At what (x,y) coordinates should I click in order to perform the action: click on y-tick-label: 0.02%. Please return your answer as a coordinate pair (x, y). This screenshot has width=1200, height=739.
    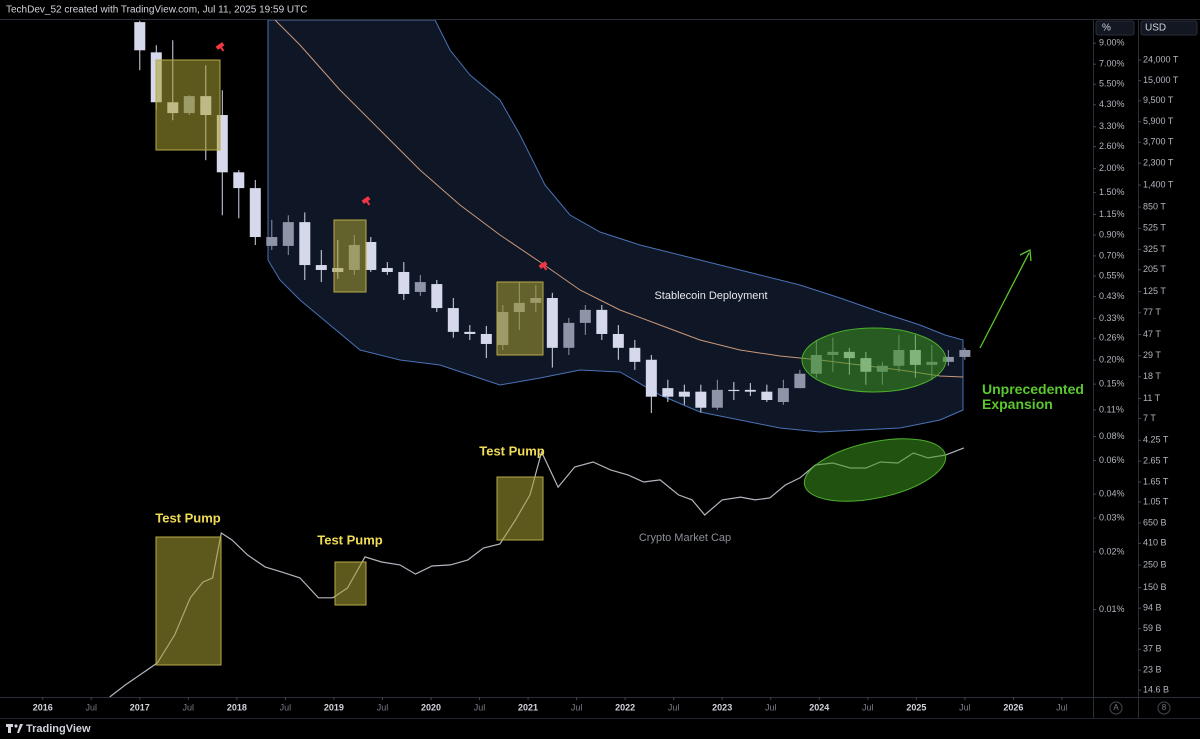
    Looking at the image, I should click on (1112, 551).